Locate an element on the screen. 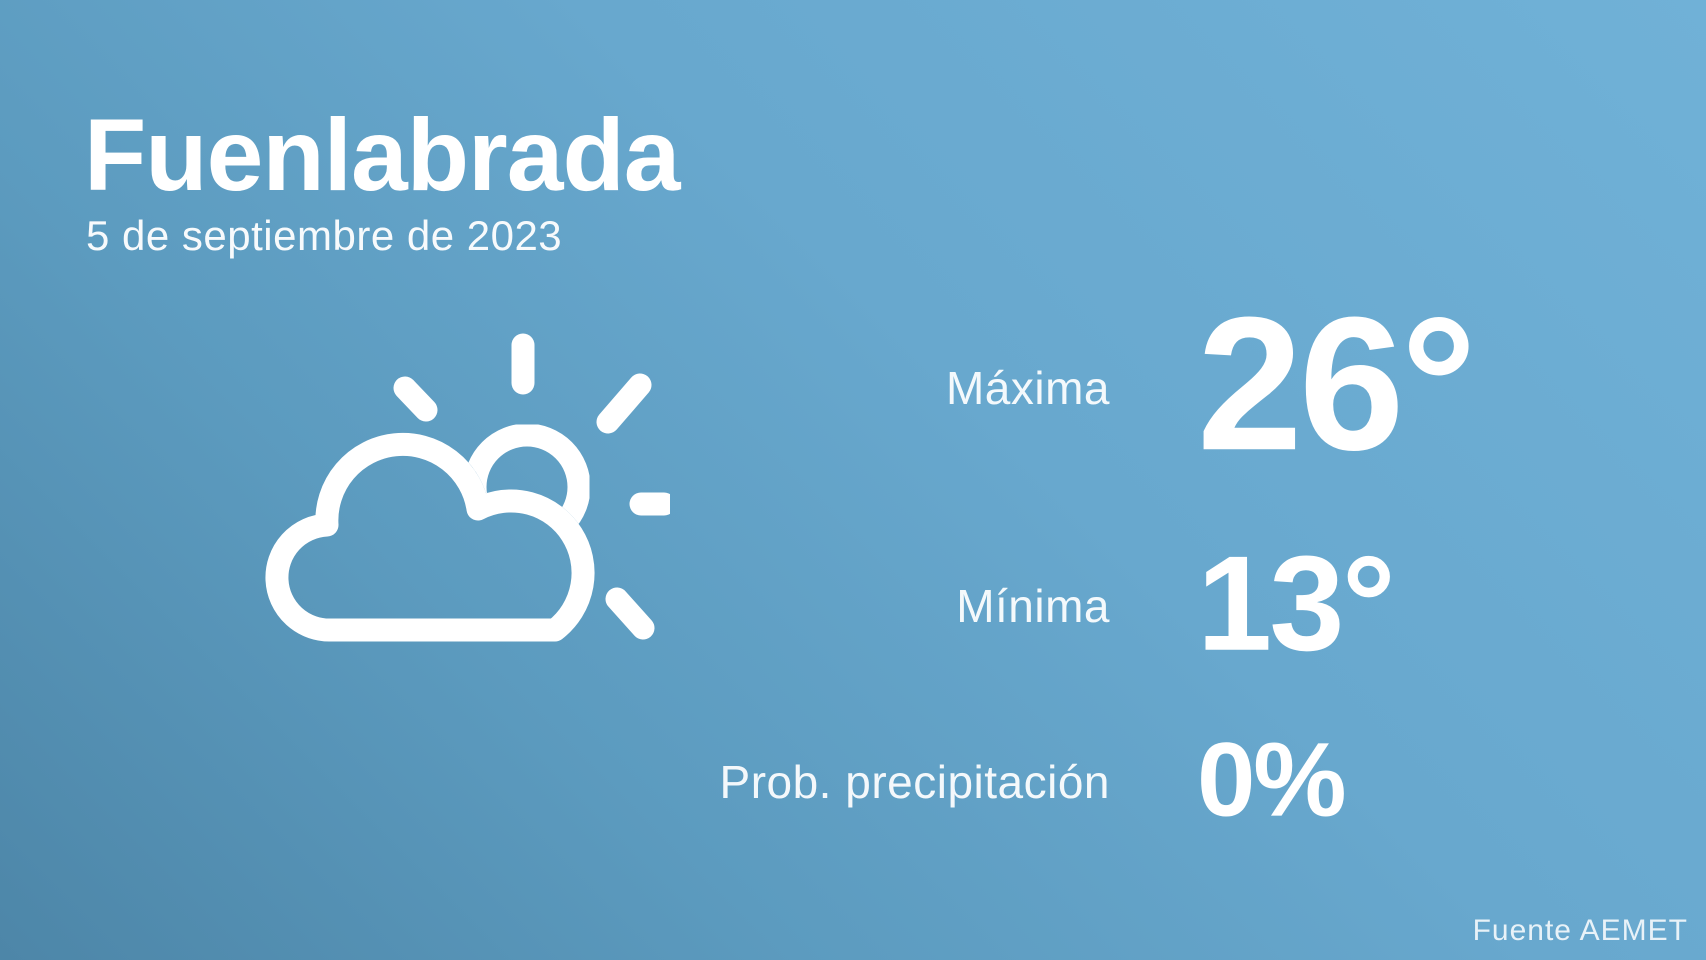  source-attribution: Fuente AEMET is located at coordinates (1580, 930).